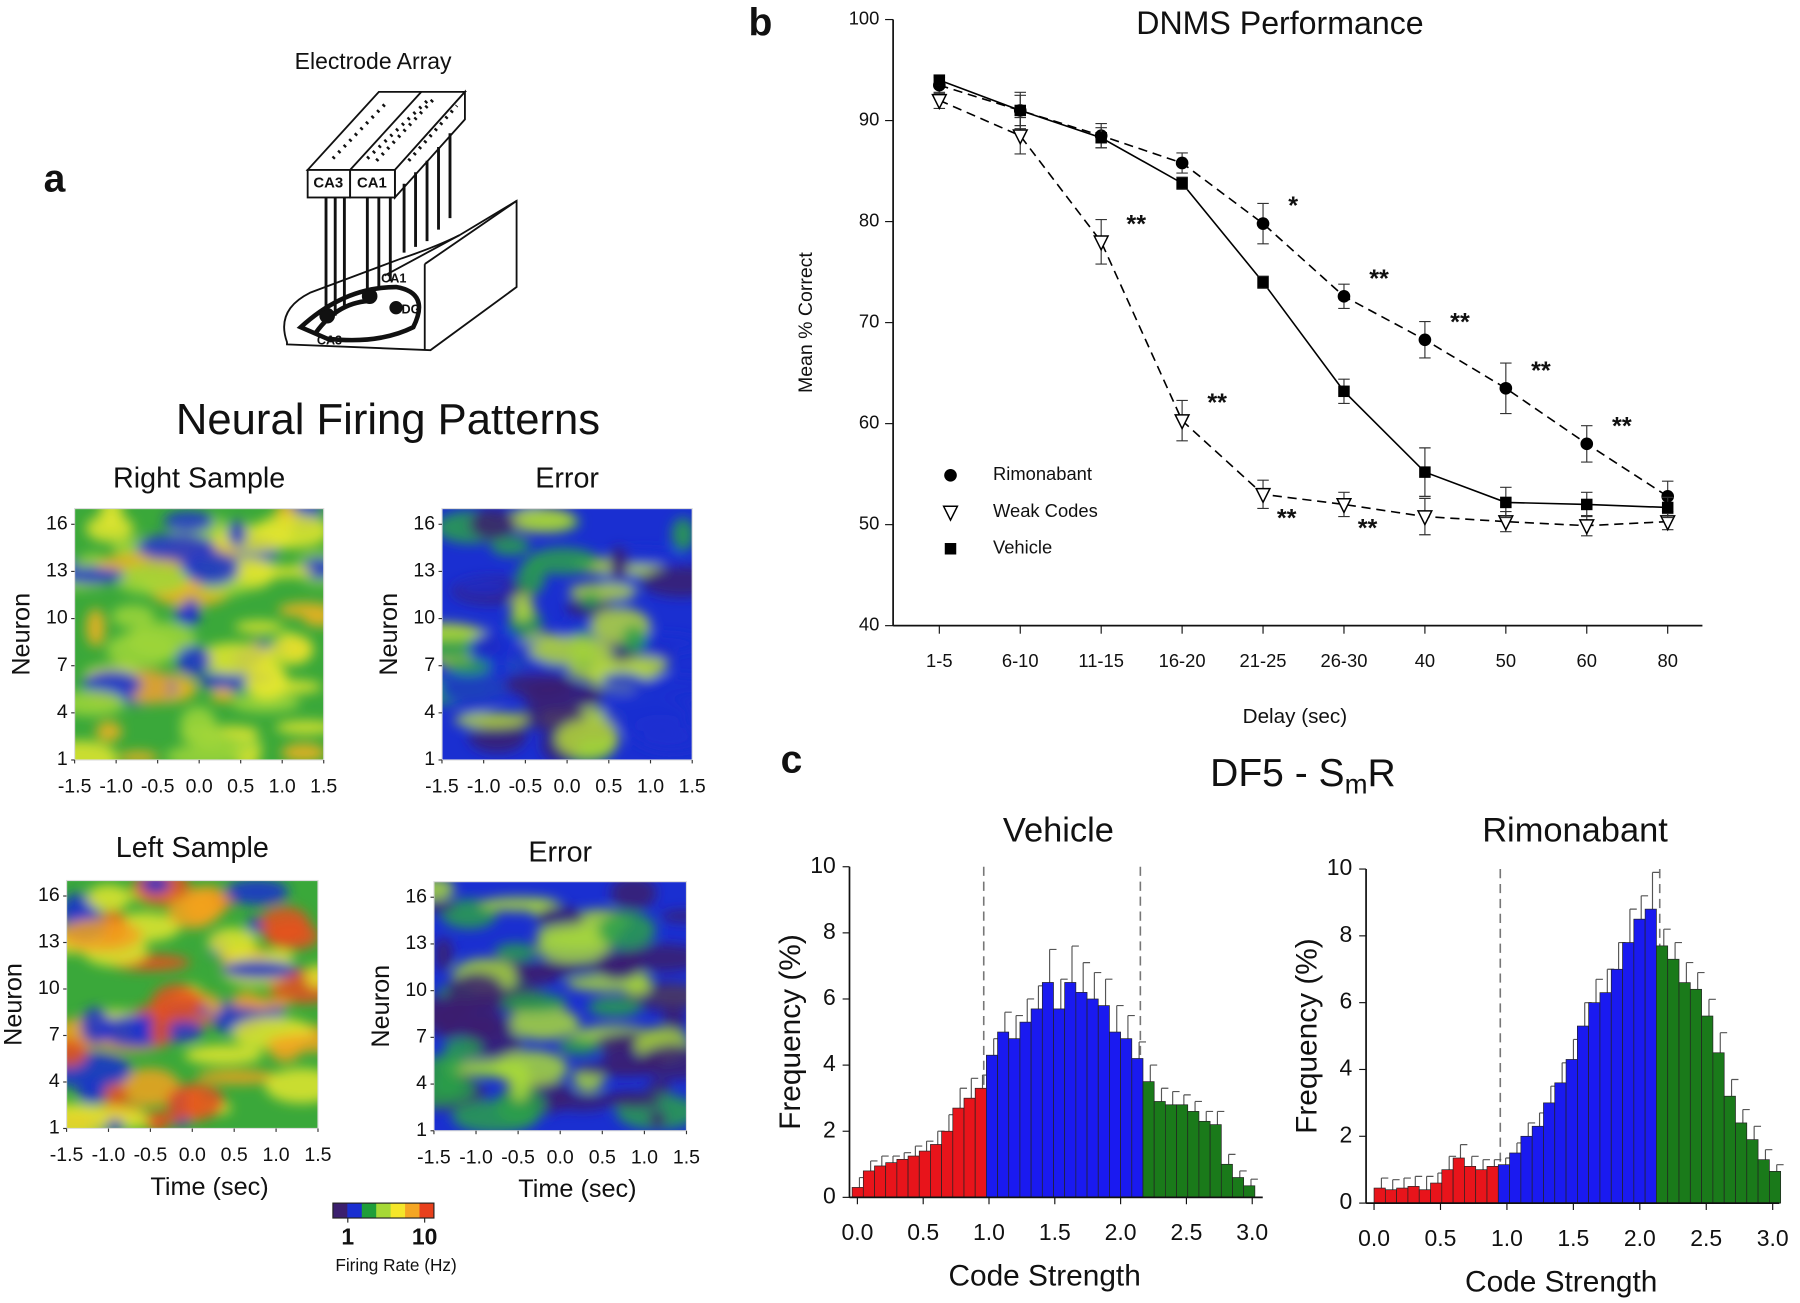 The width and height of the screenshot is (1800, 1303). What do you see at coordinates (55, 179) in the screenshot?
I see `panel-label: a` at bounding box center [55, 179].